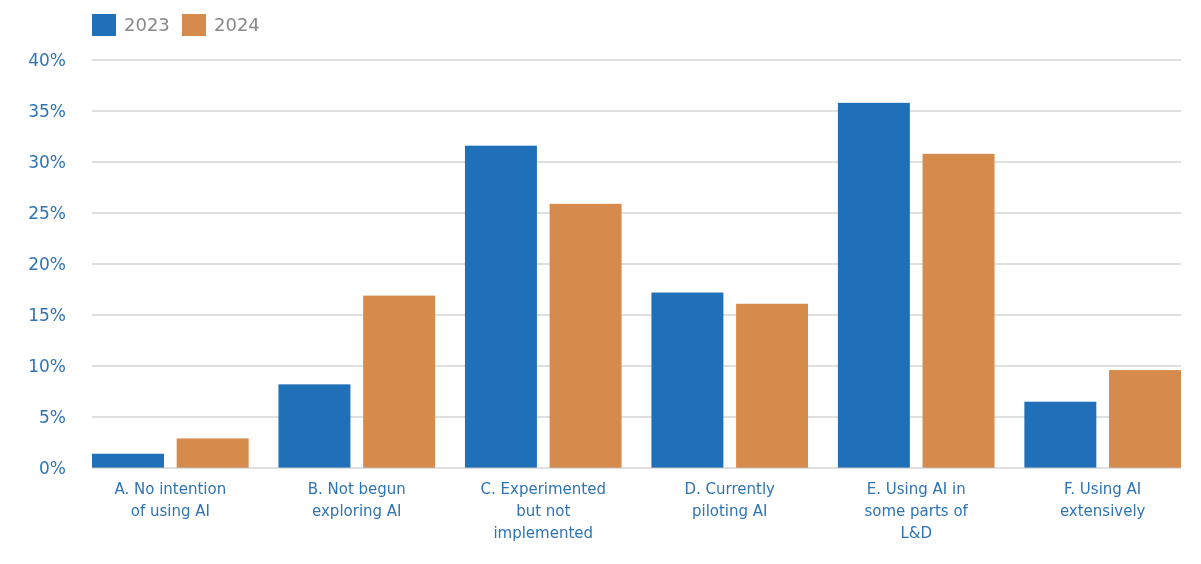 This screenshot has width=1201, height=564. I want to click on x-tick-label: F. Using AI extensively, so click(1102, 500).